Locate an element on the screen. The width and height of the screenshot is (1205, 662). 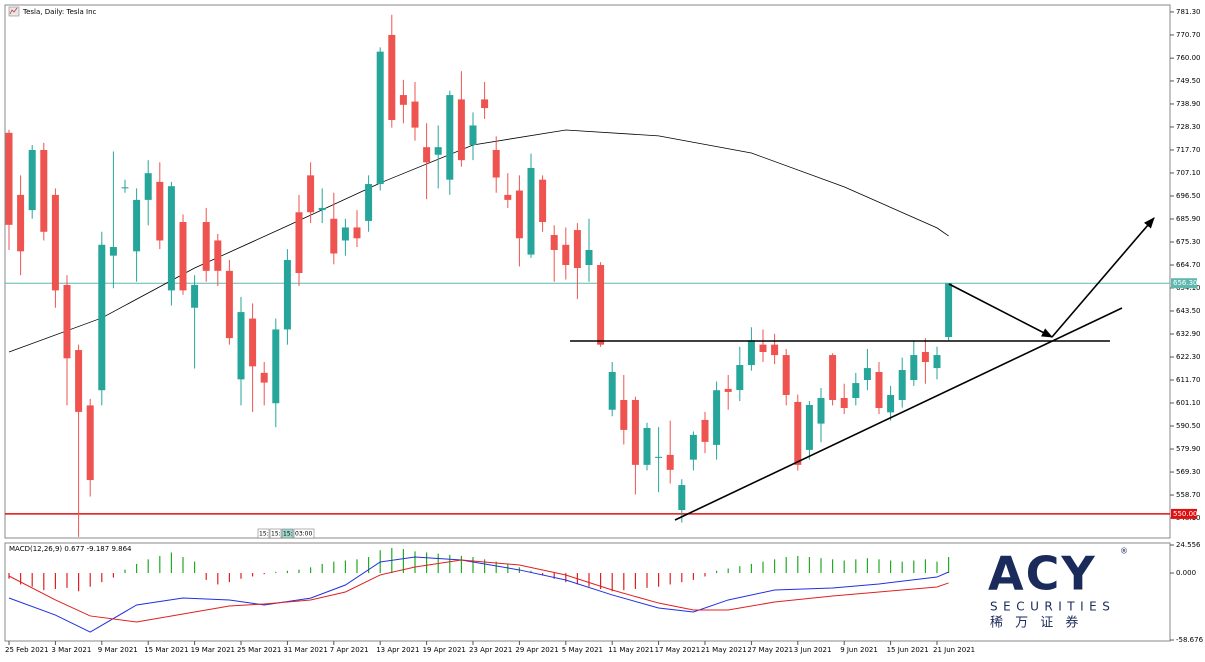
timer-box is located at coordinates (275, 533).